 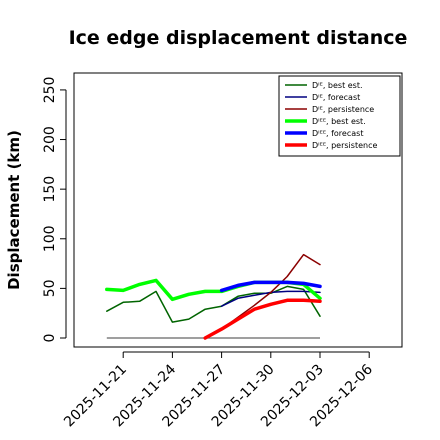 I want to click on chart-title: Ice edge displacement distance, so click(x=238, y=38).